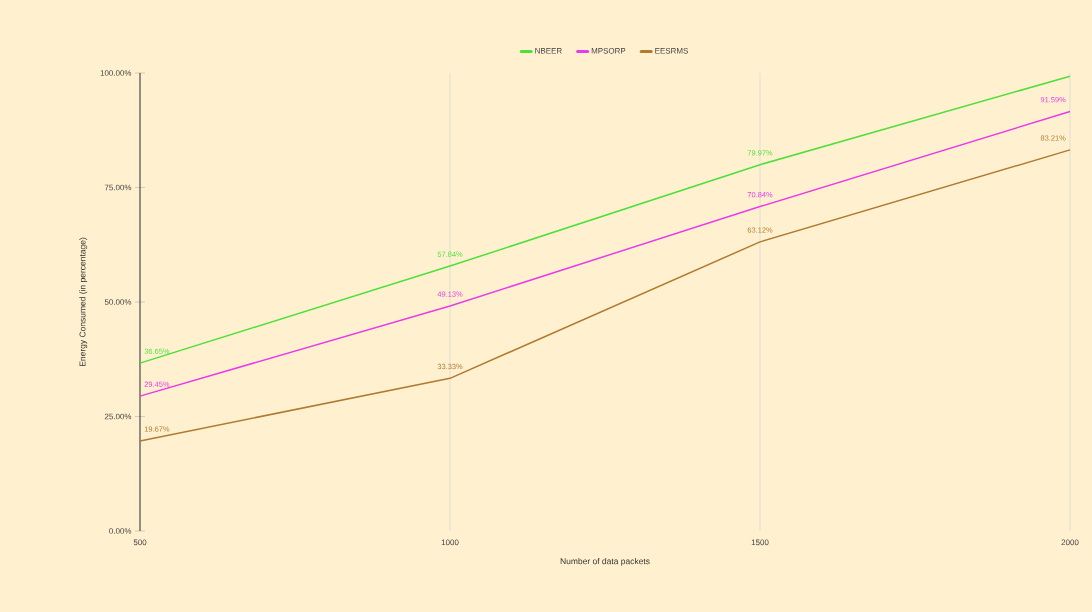  I want to click on y-axis-title: Energy Consumed (in percentage), so click(83, 302).